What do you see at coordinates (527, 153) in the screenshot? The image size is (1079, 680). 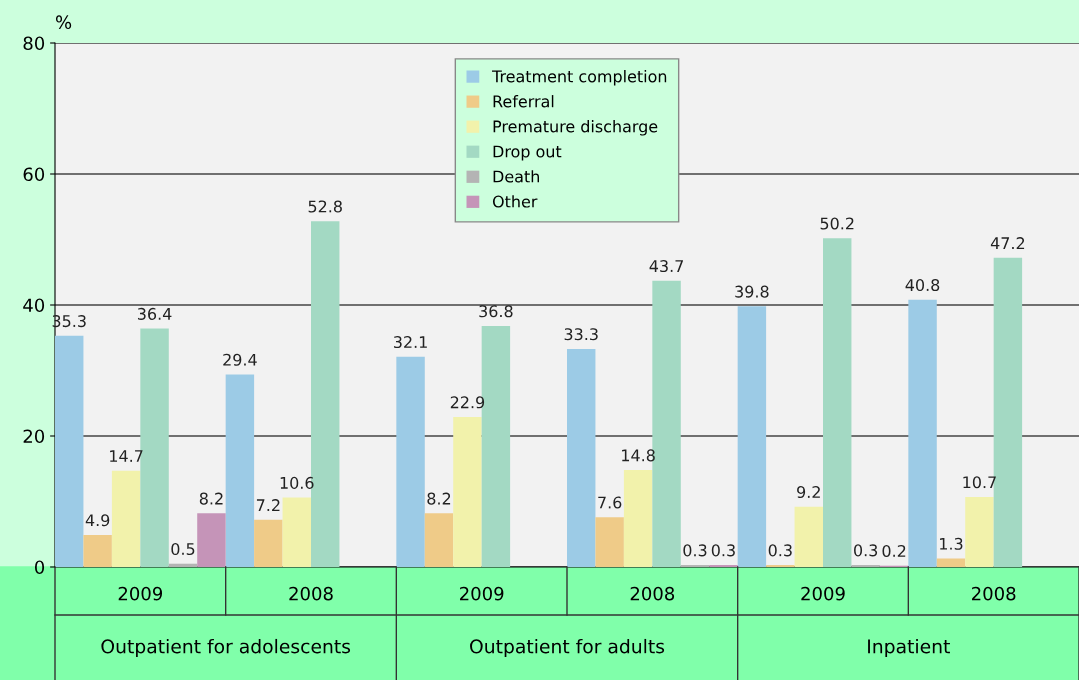 I see `legend-label: Drop out` at bounding box center [527, 153].